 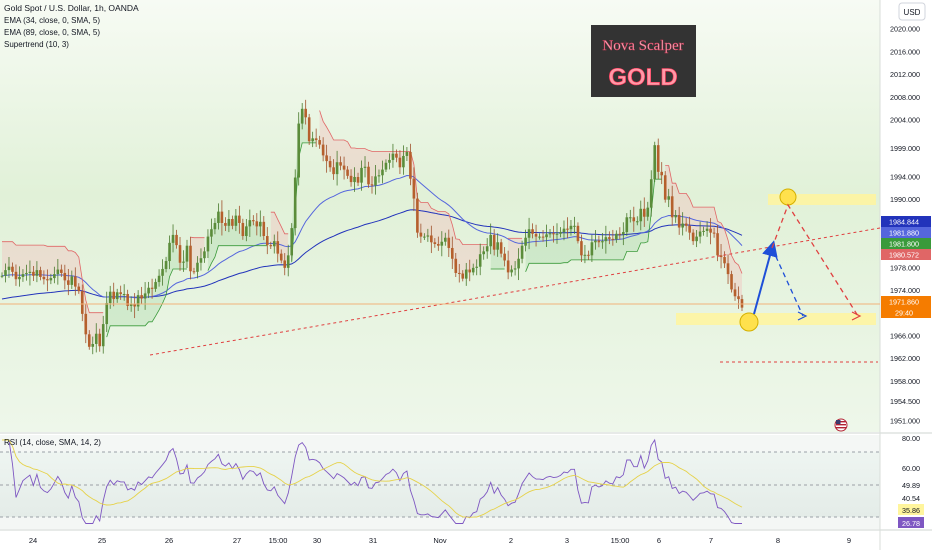 I want to click on price-tick-label: 1951.000, so click(x=905, y=421).